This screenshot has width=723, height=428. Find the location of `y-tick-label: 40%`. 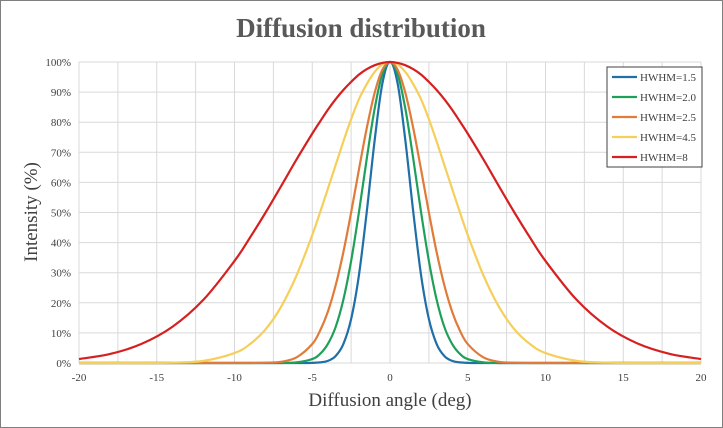

y-tick-label: 40% is located at coordinates (61, 244).